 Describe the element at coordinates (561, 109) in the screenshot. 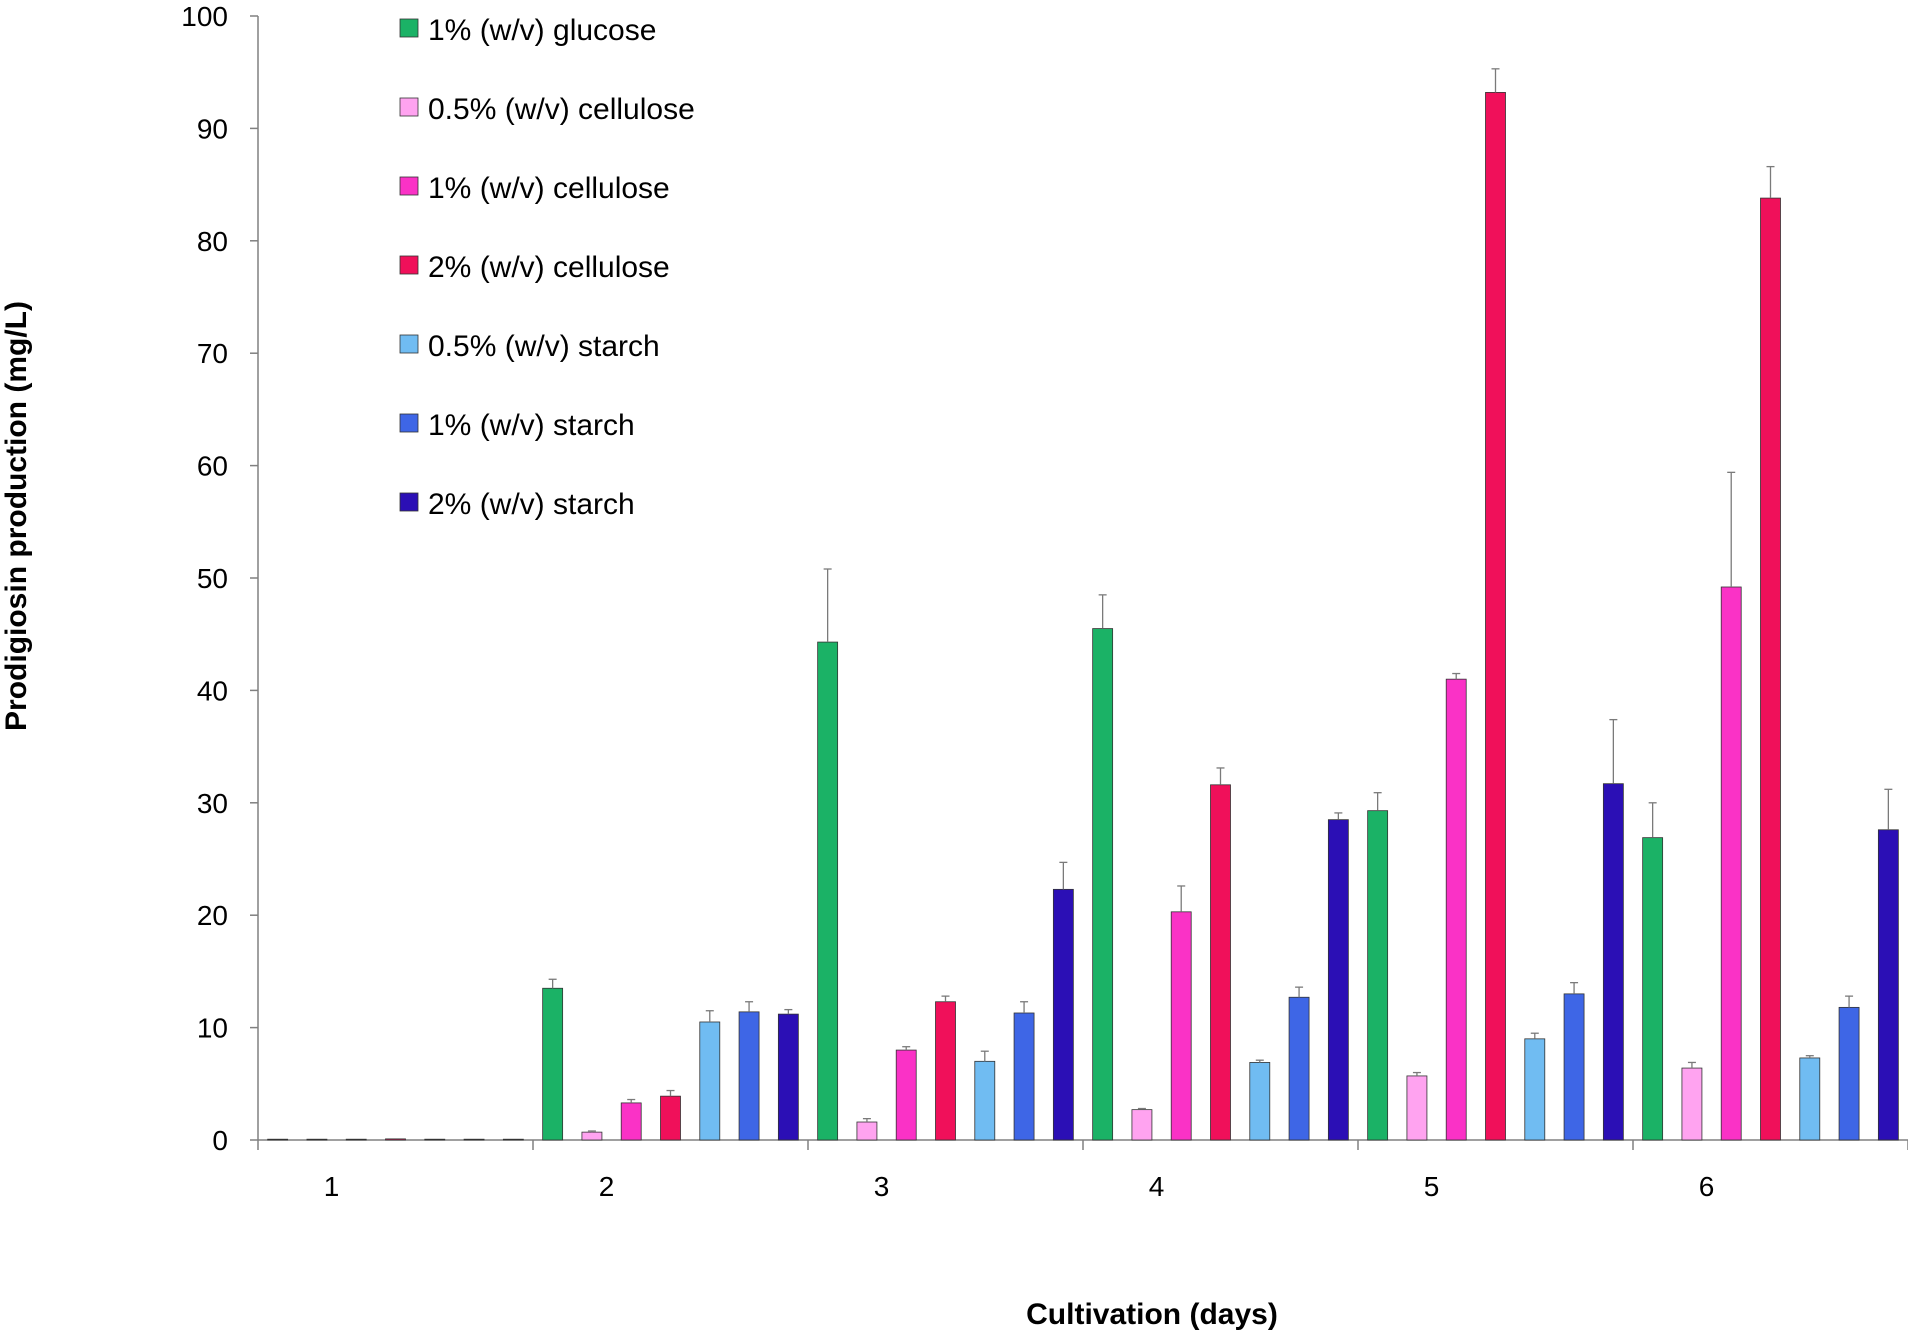

I see `legend-label: 0.5% (w/v) cellulose` at that location.